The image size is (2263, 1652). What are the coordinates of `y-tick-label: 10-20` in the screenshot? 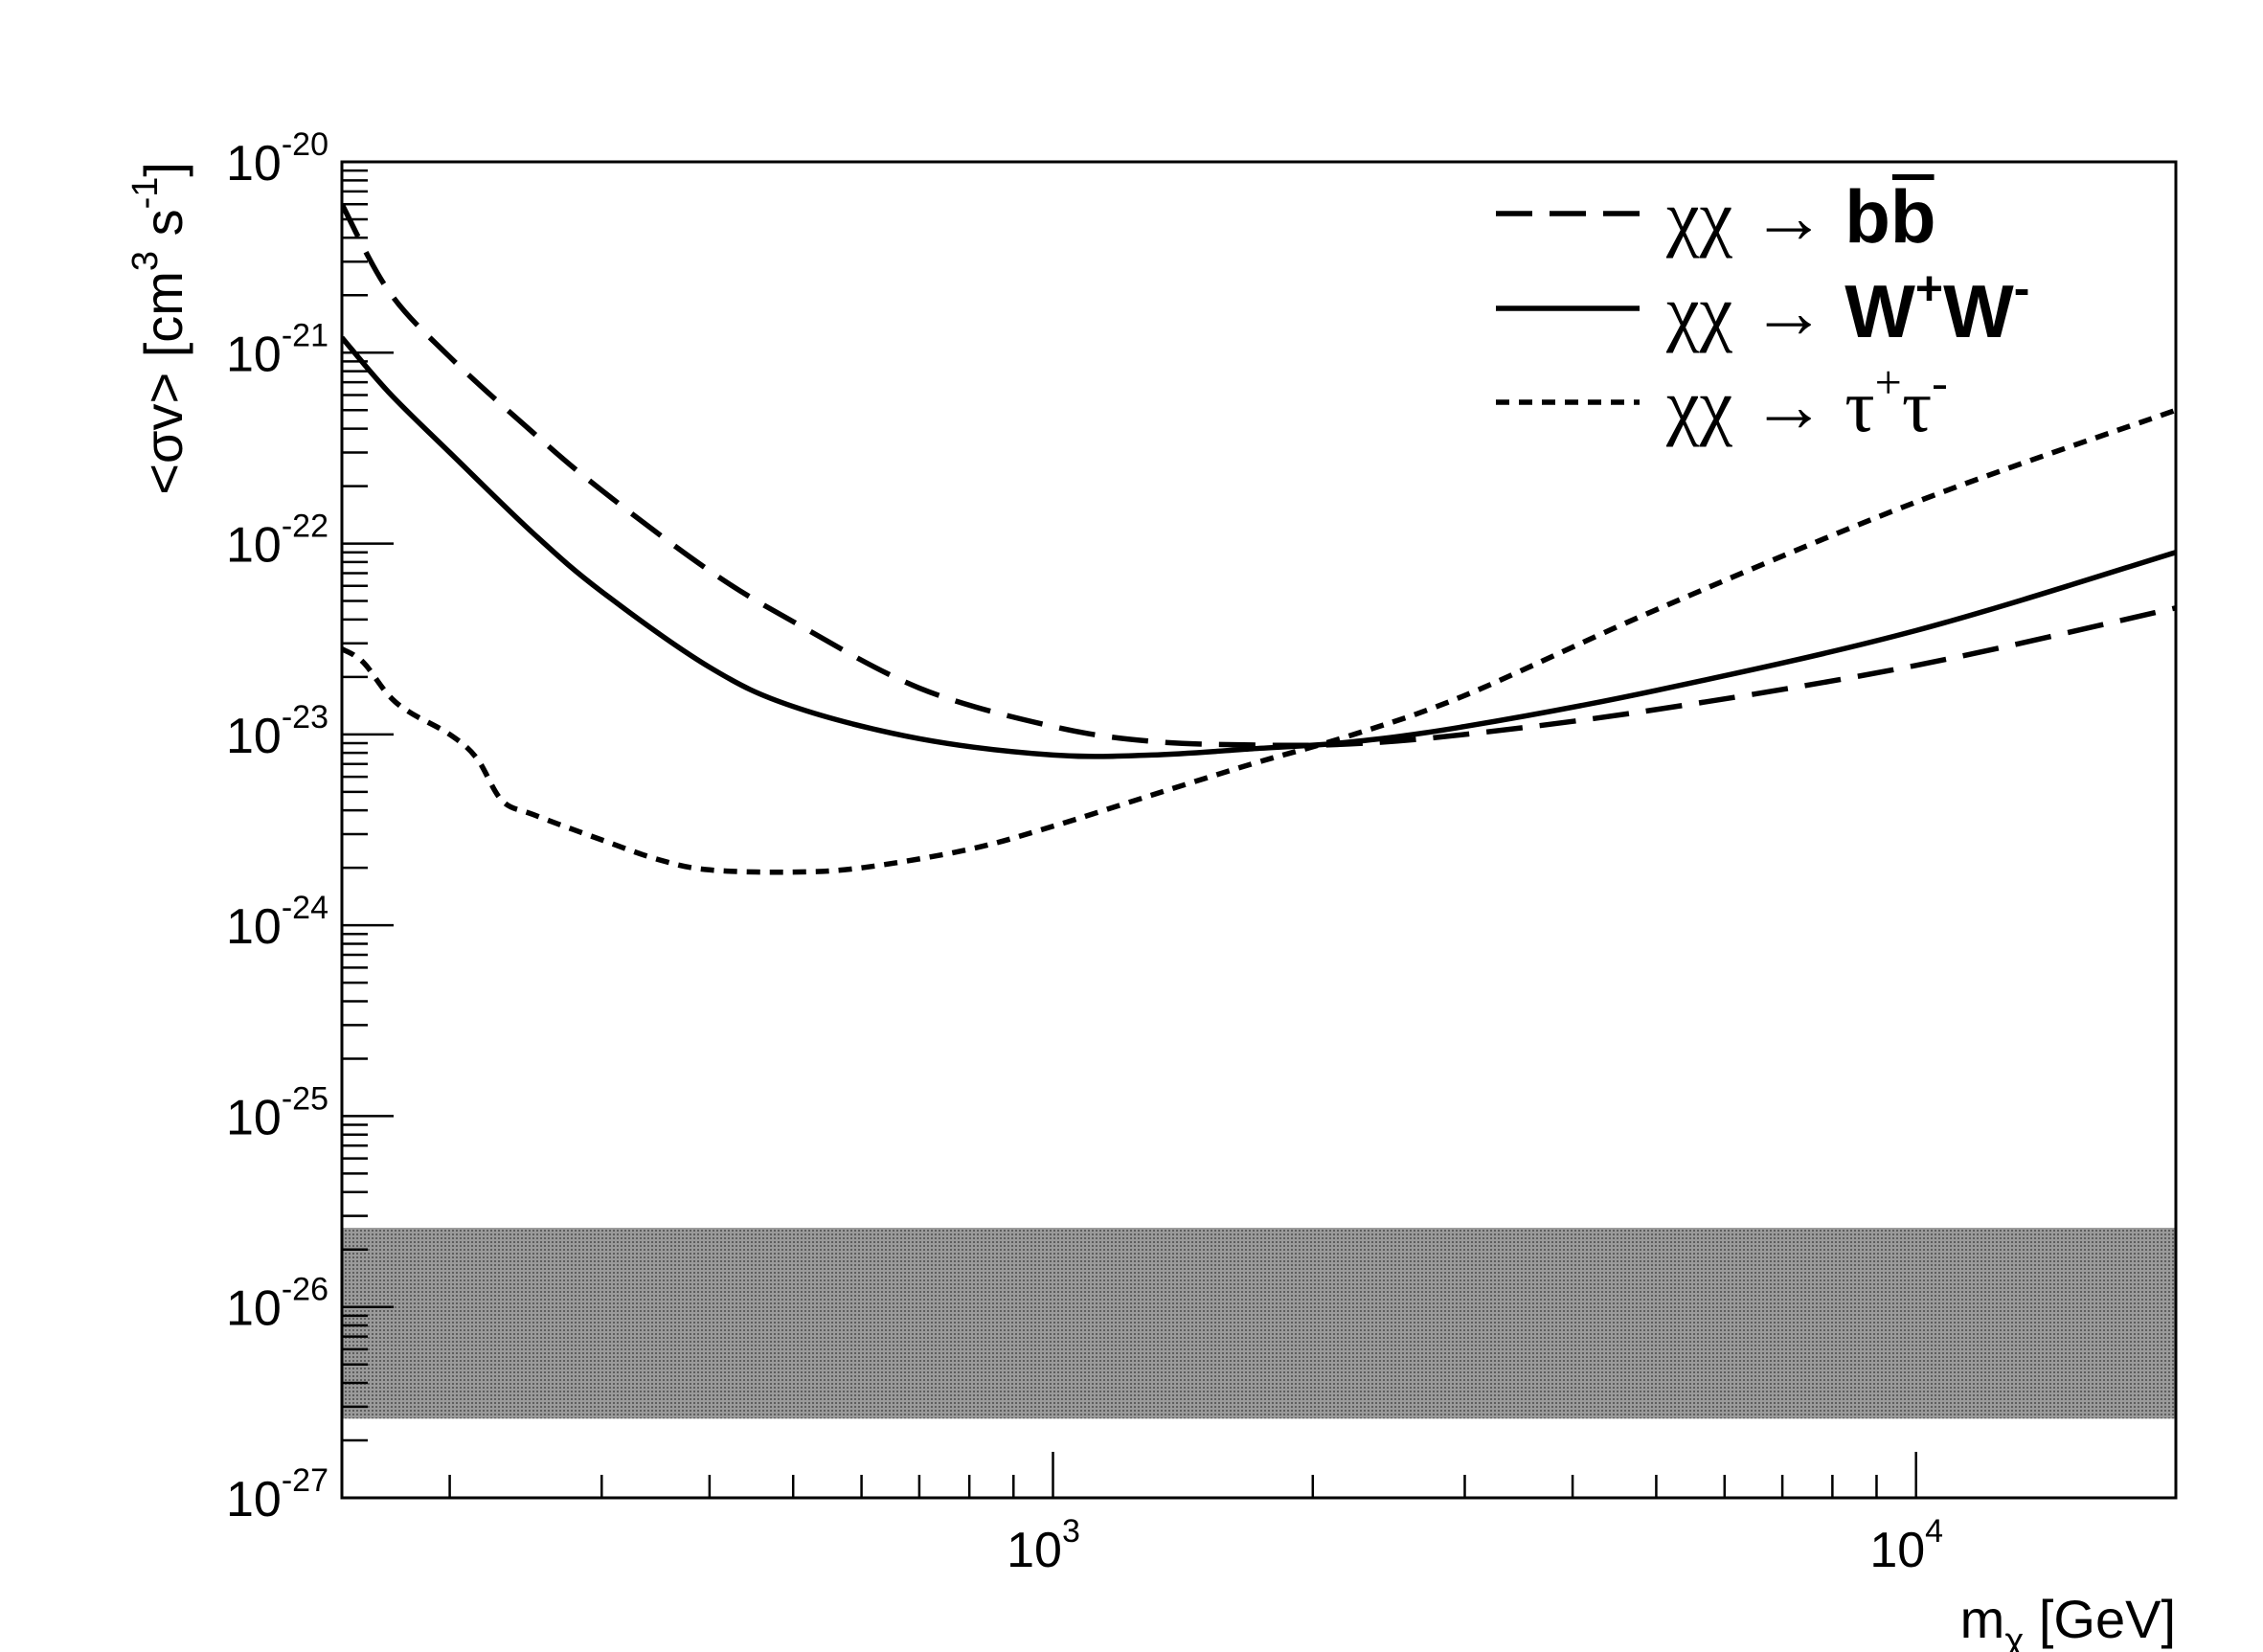 It's located at (277, 159).